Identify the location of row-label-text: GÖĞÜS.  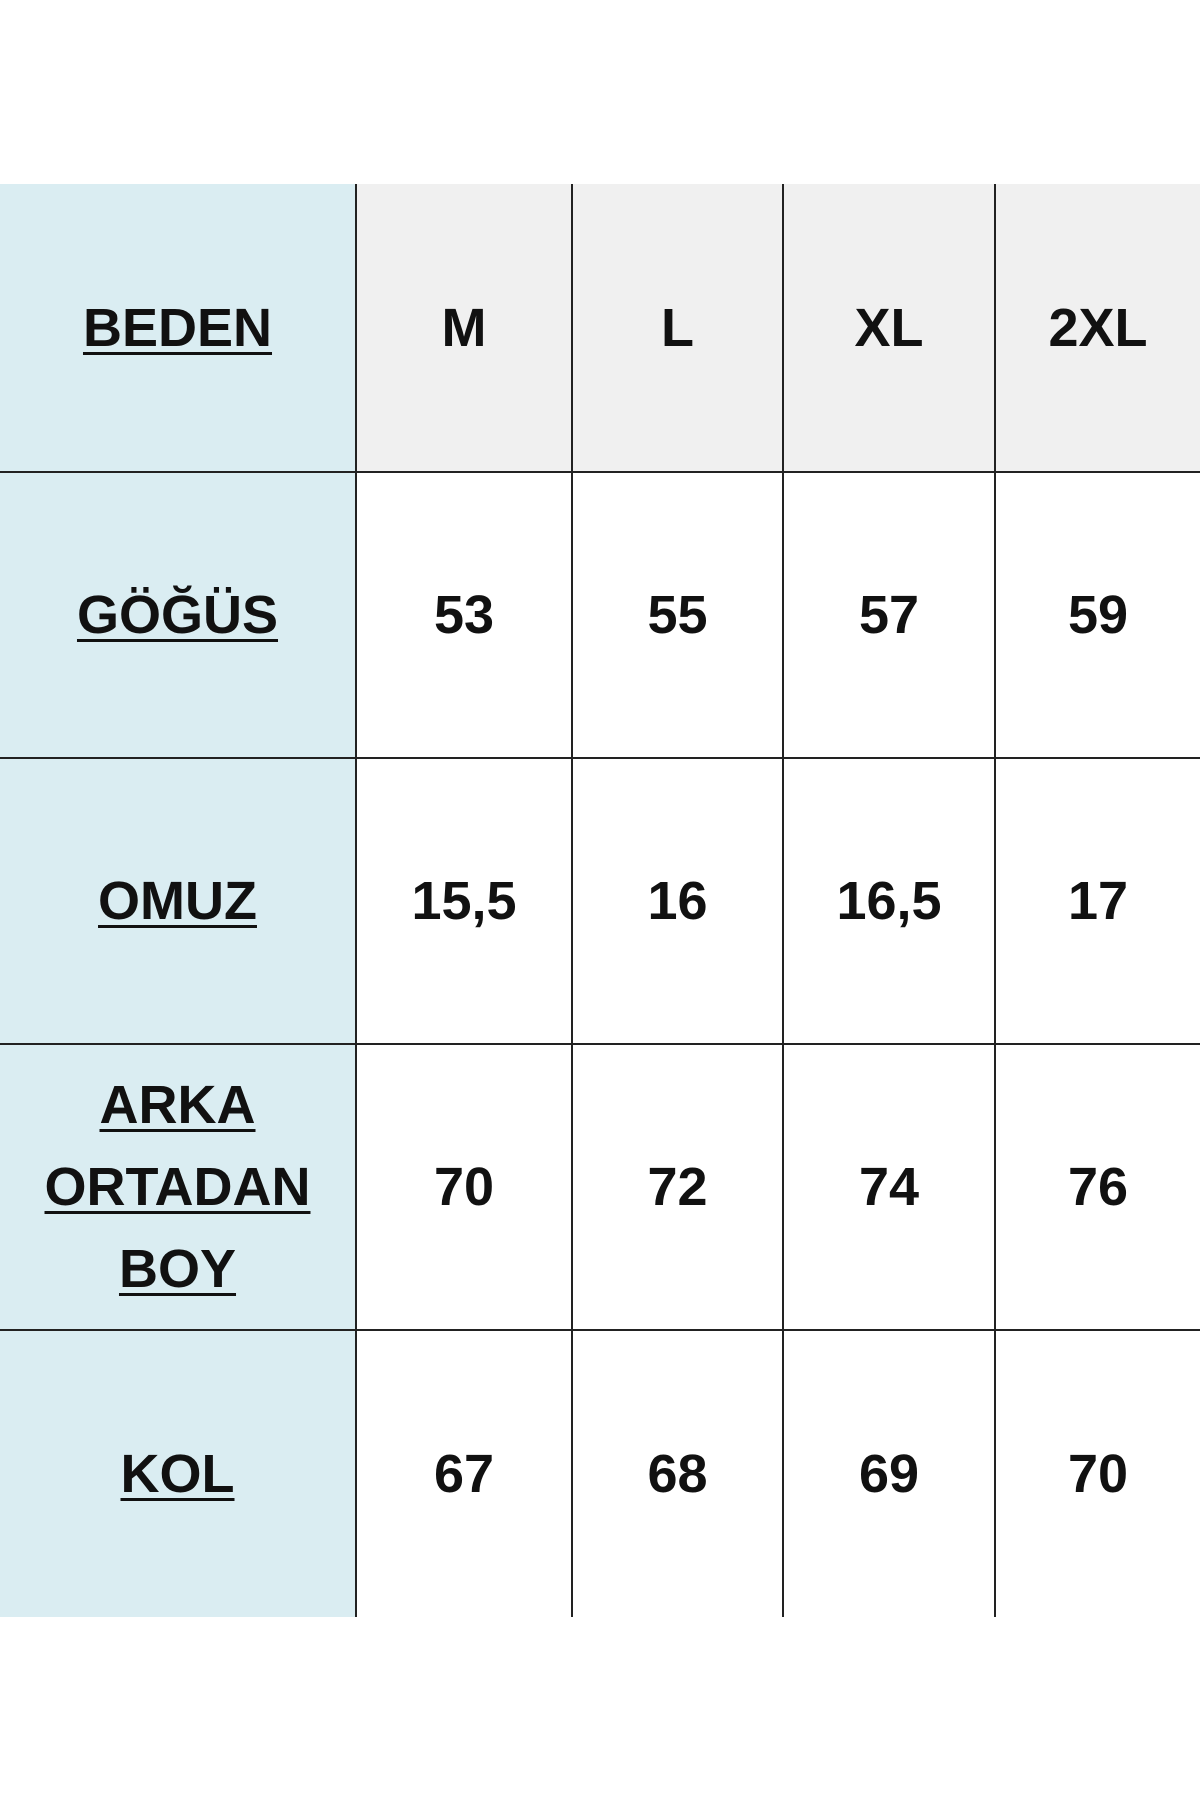
(177, 615).